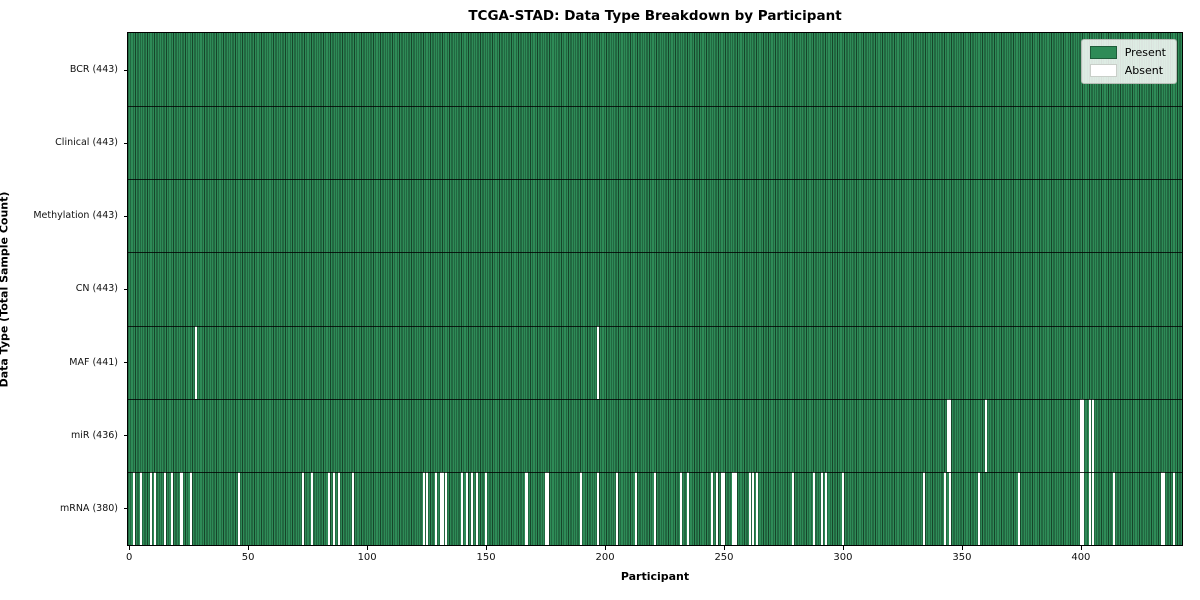 The height and width of the screenshot is (600, 1200). I want to click on heatmap-row-BCR, so click(655, 70).